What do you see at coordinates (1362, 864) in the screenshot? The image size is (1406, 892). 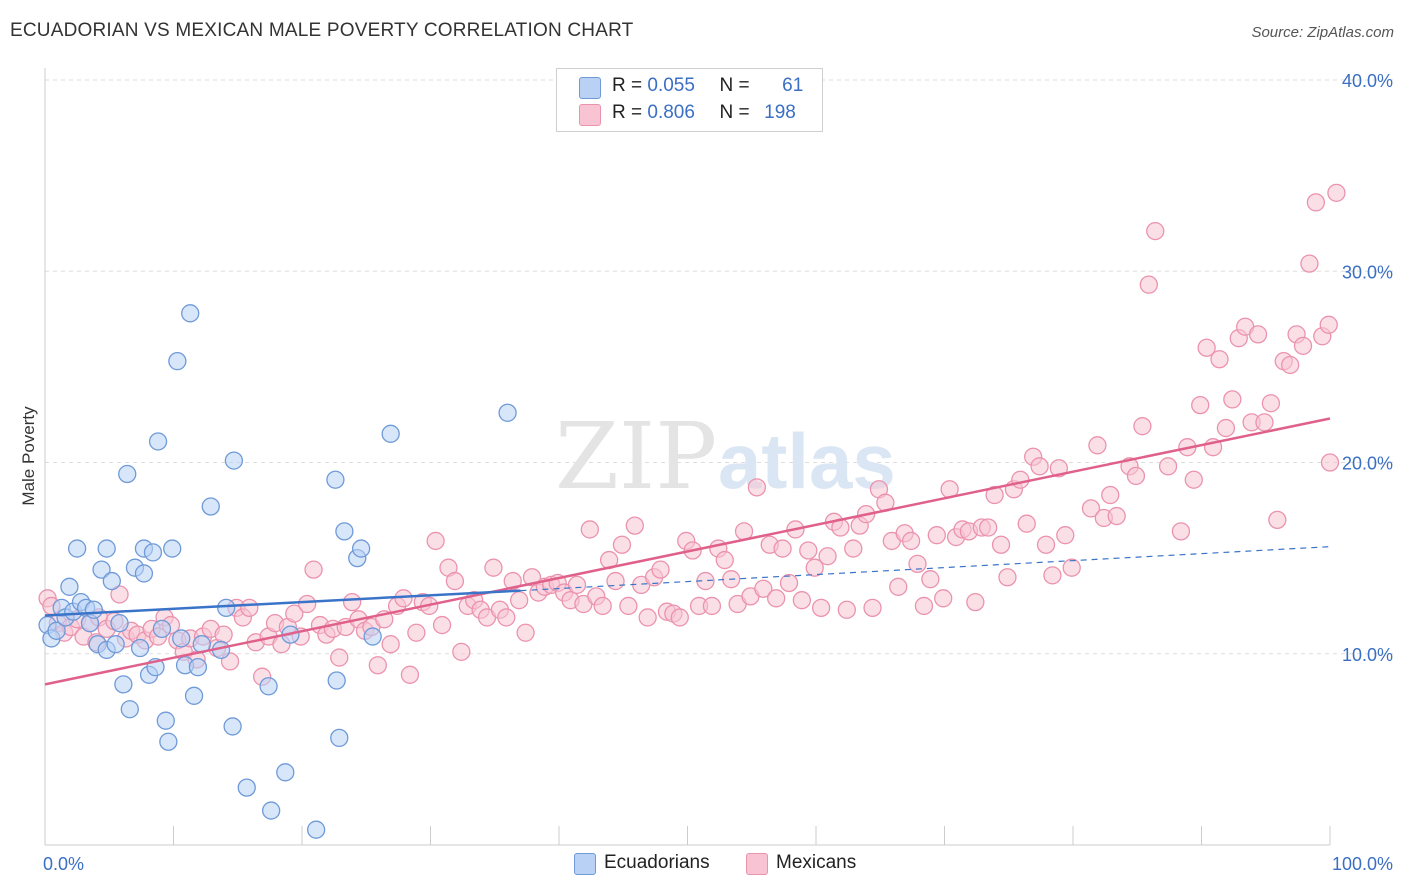 I see `x-tick-label: 100.0%` at bounding box center [1362, 864].